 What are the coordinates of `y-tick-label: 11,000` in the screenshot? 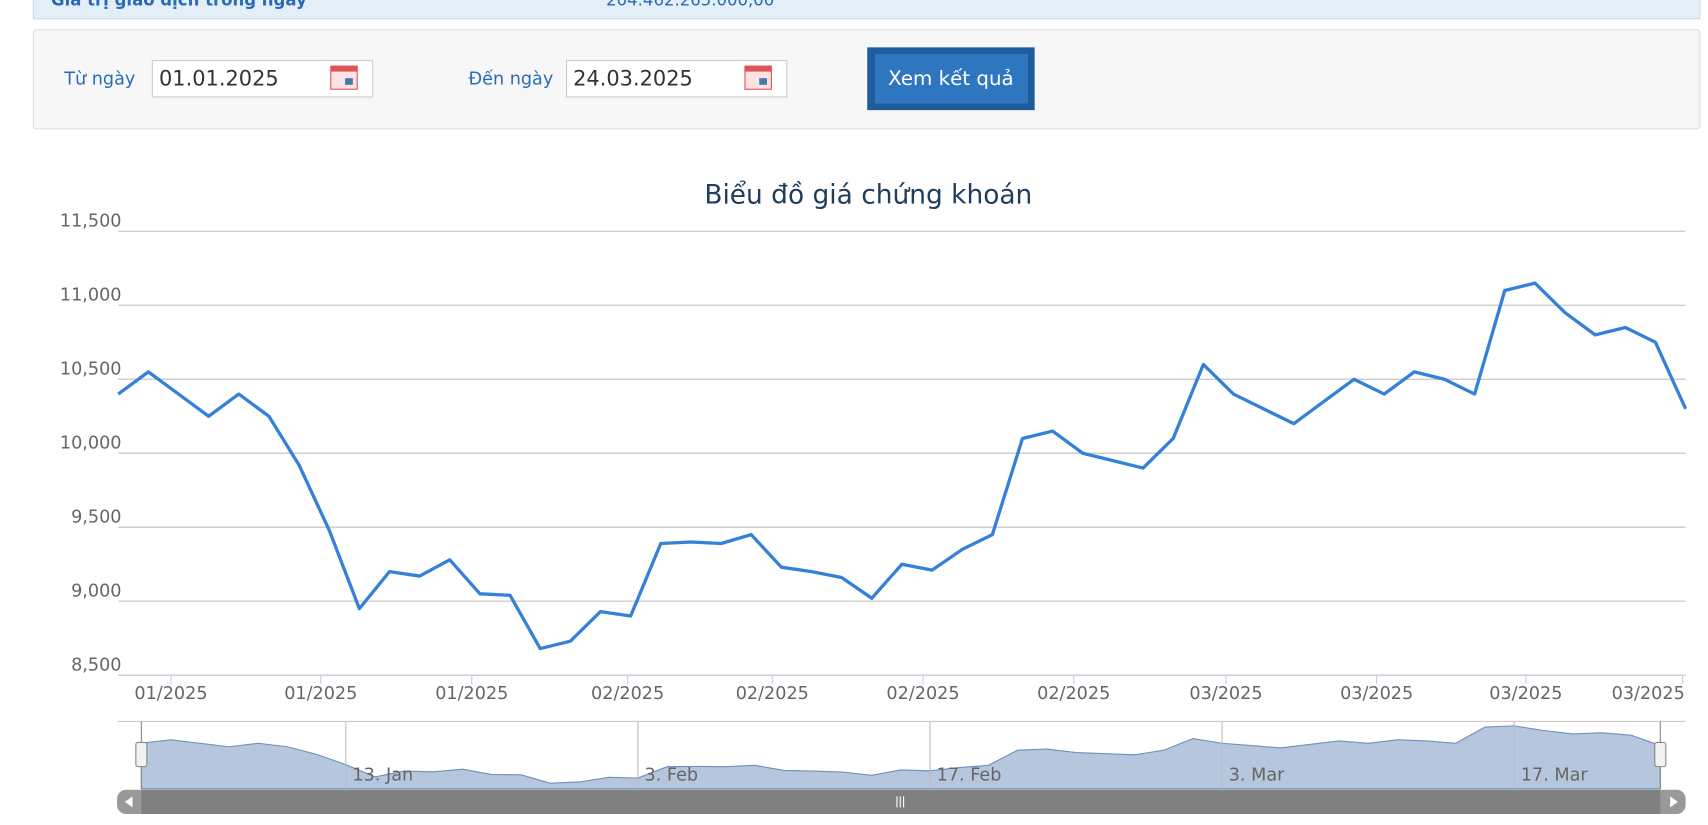 It's located at (91, 295).